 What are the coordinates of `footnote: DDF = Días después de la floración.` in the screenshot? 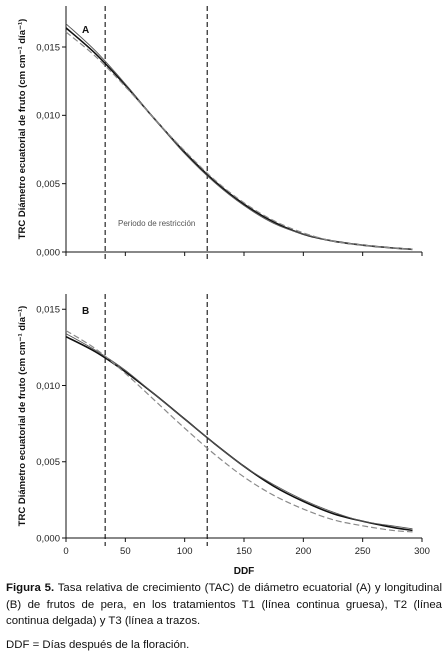 It's located at (98, 645).